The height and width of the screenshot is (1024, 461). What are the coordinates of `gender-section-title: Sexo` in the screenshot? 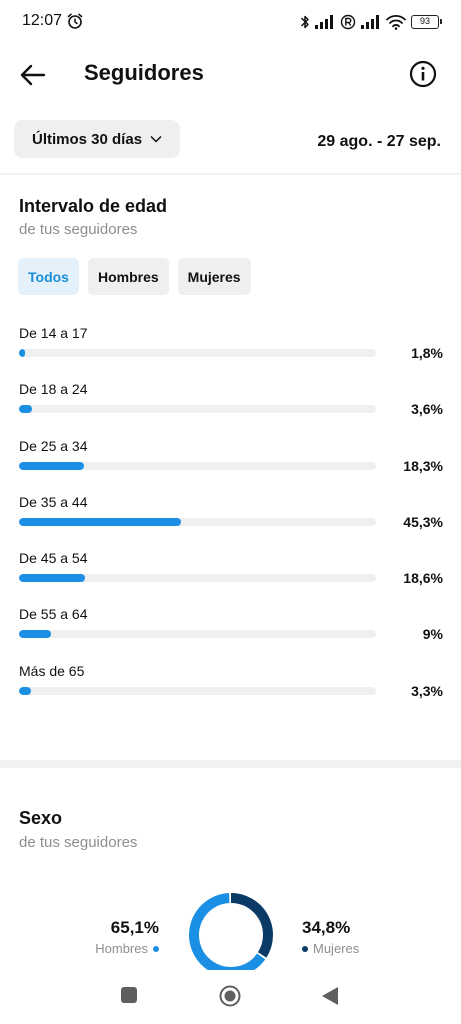 It's located at (41, 818).